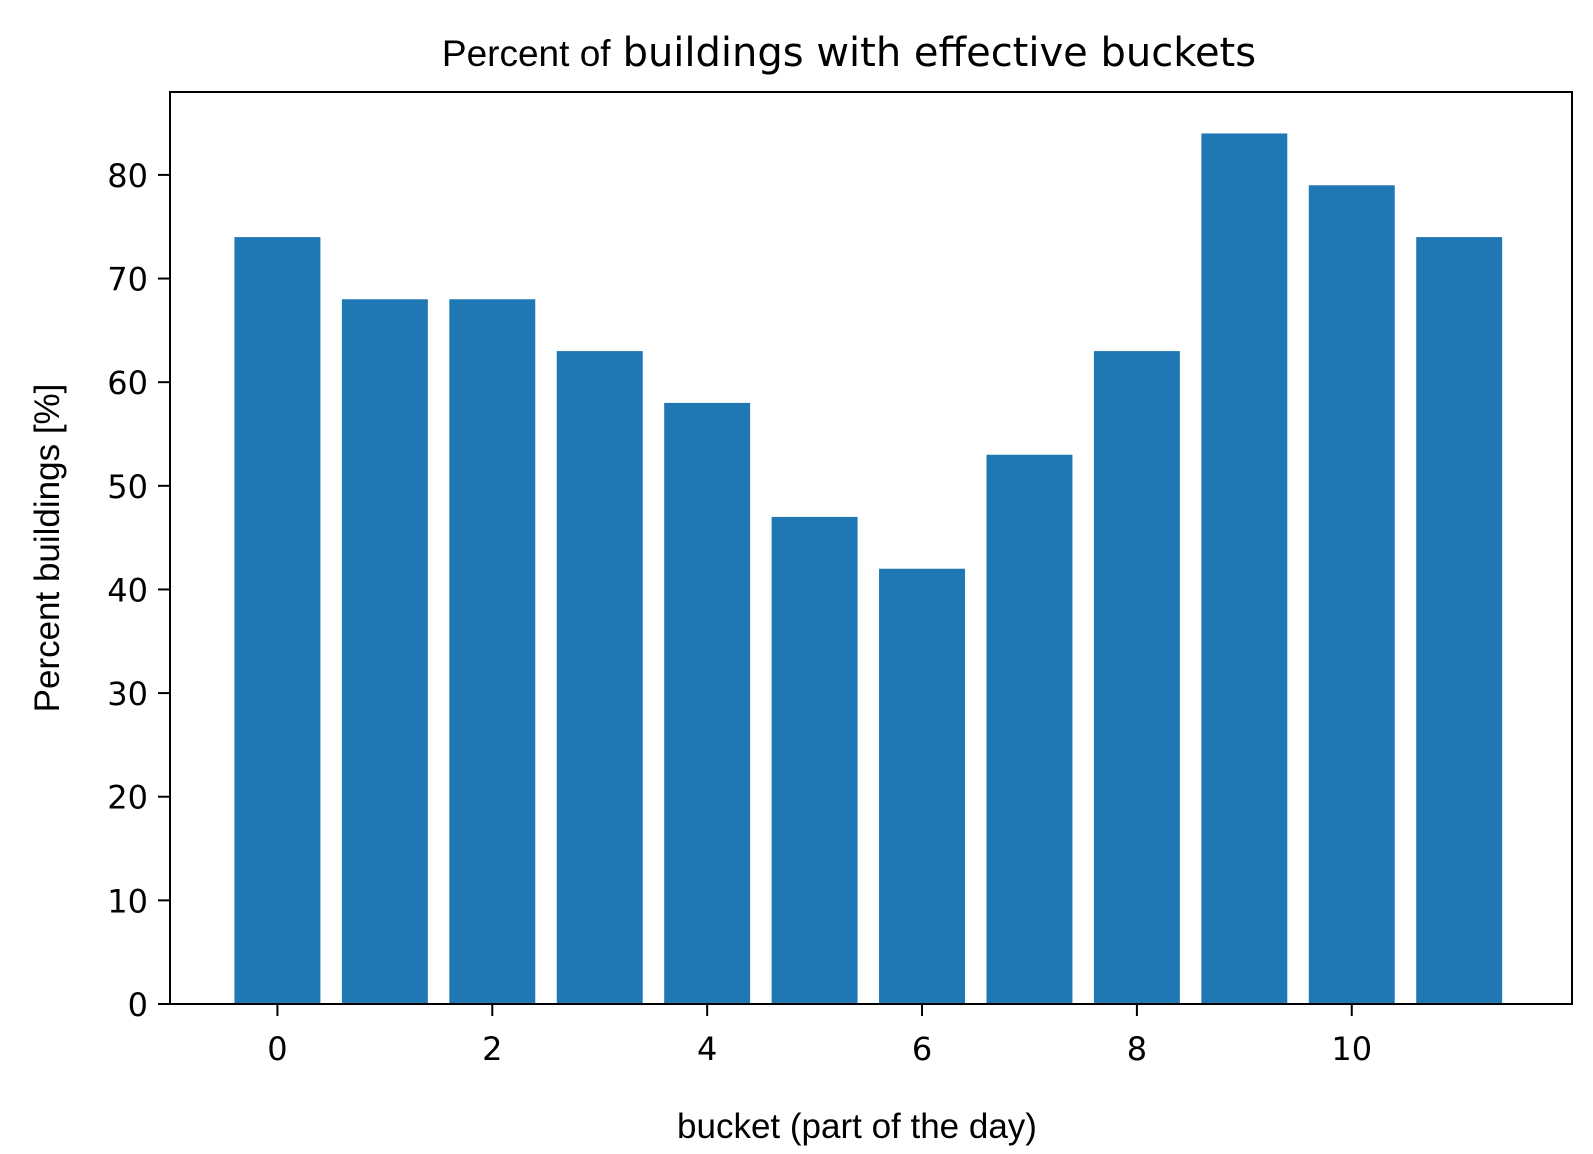 This screenshot has height=1154, width=1593. Describe the element at coordinates (127, 280) in the screenshot. I see `y-tick-label-70: 70` at that location.